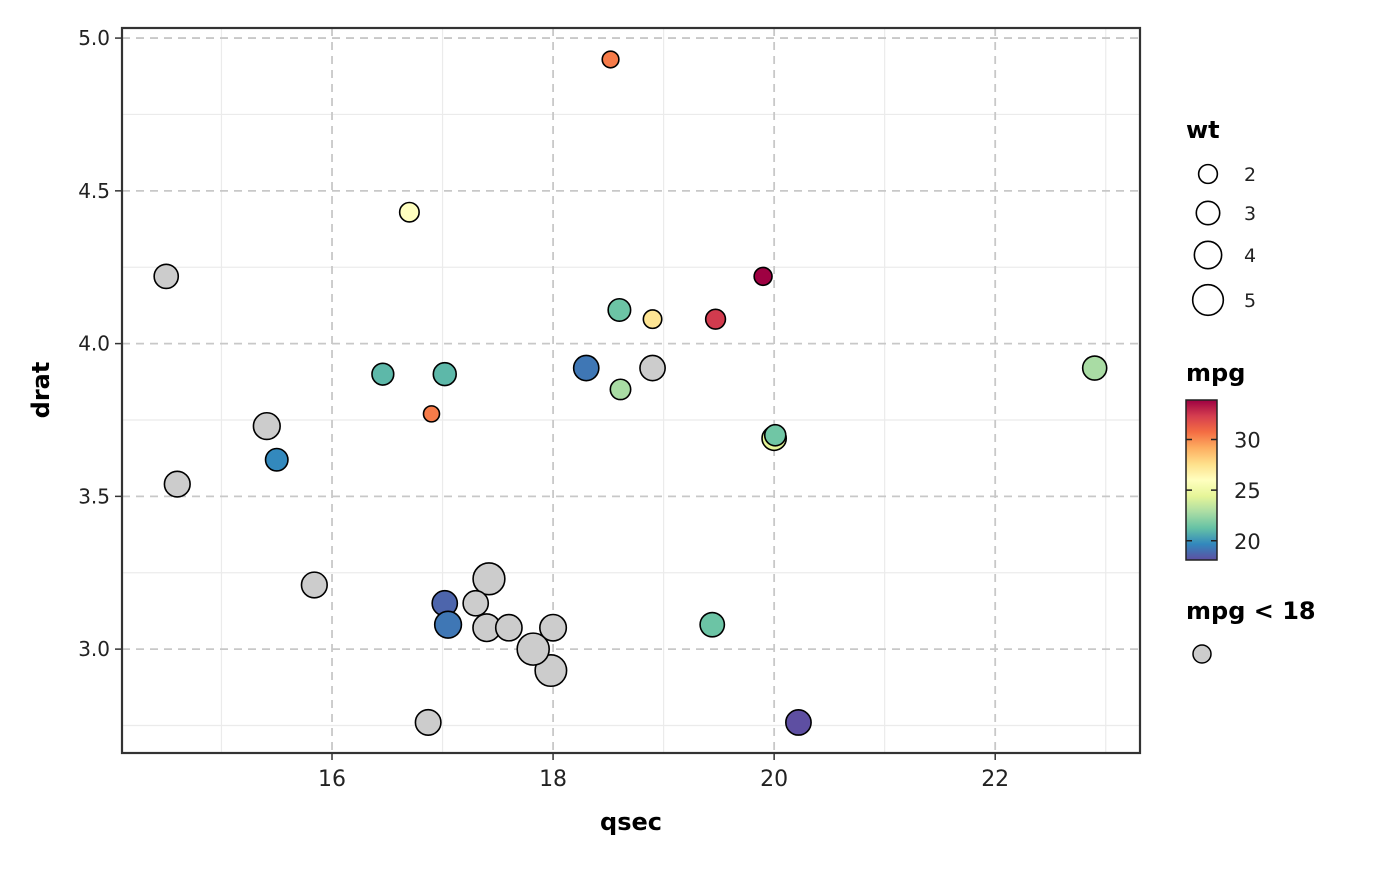 This screenshot has width=1400, height=870. I want to click on y-tick-label: 4.5, so click(94, 191).